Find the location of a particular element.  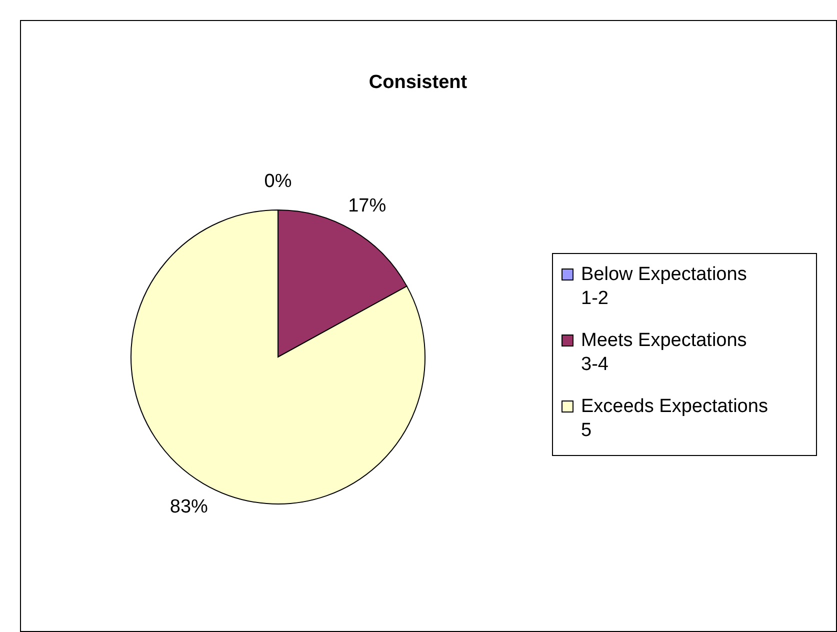

data-label: 83% is located at coordinates (189, 507).